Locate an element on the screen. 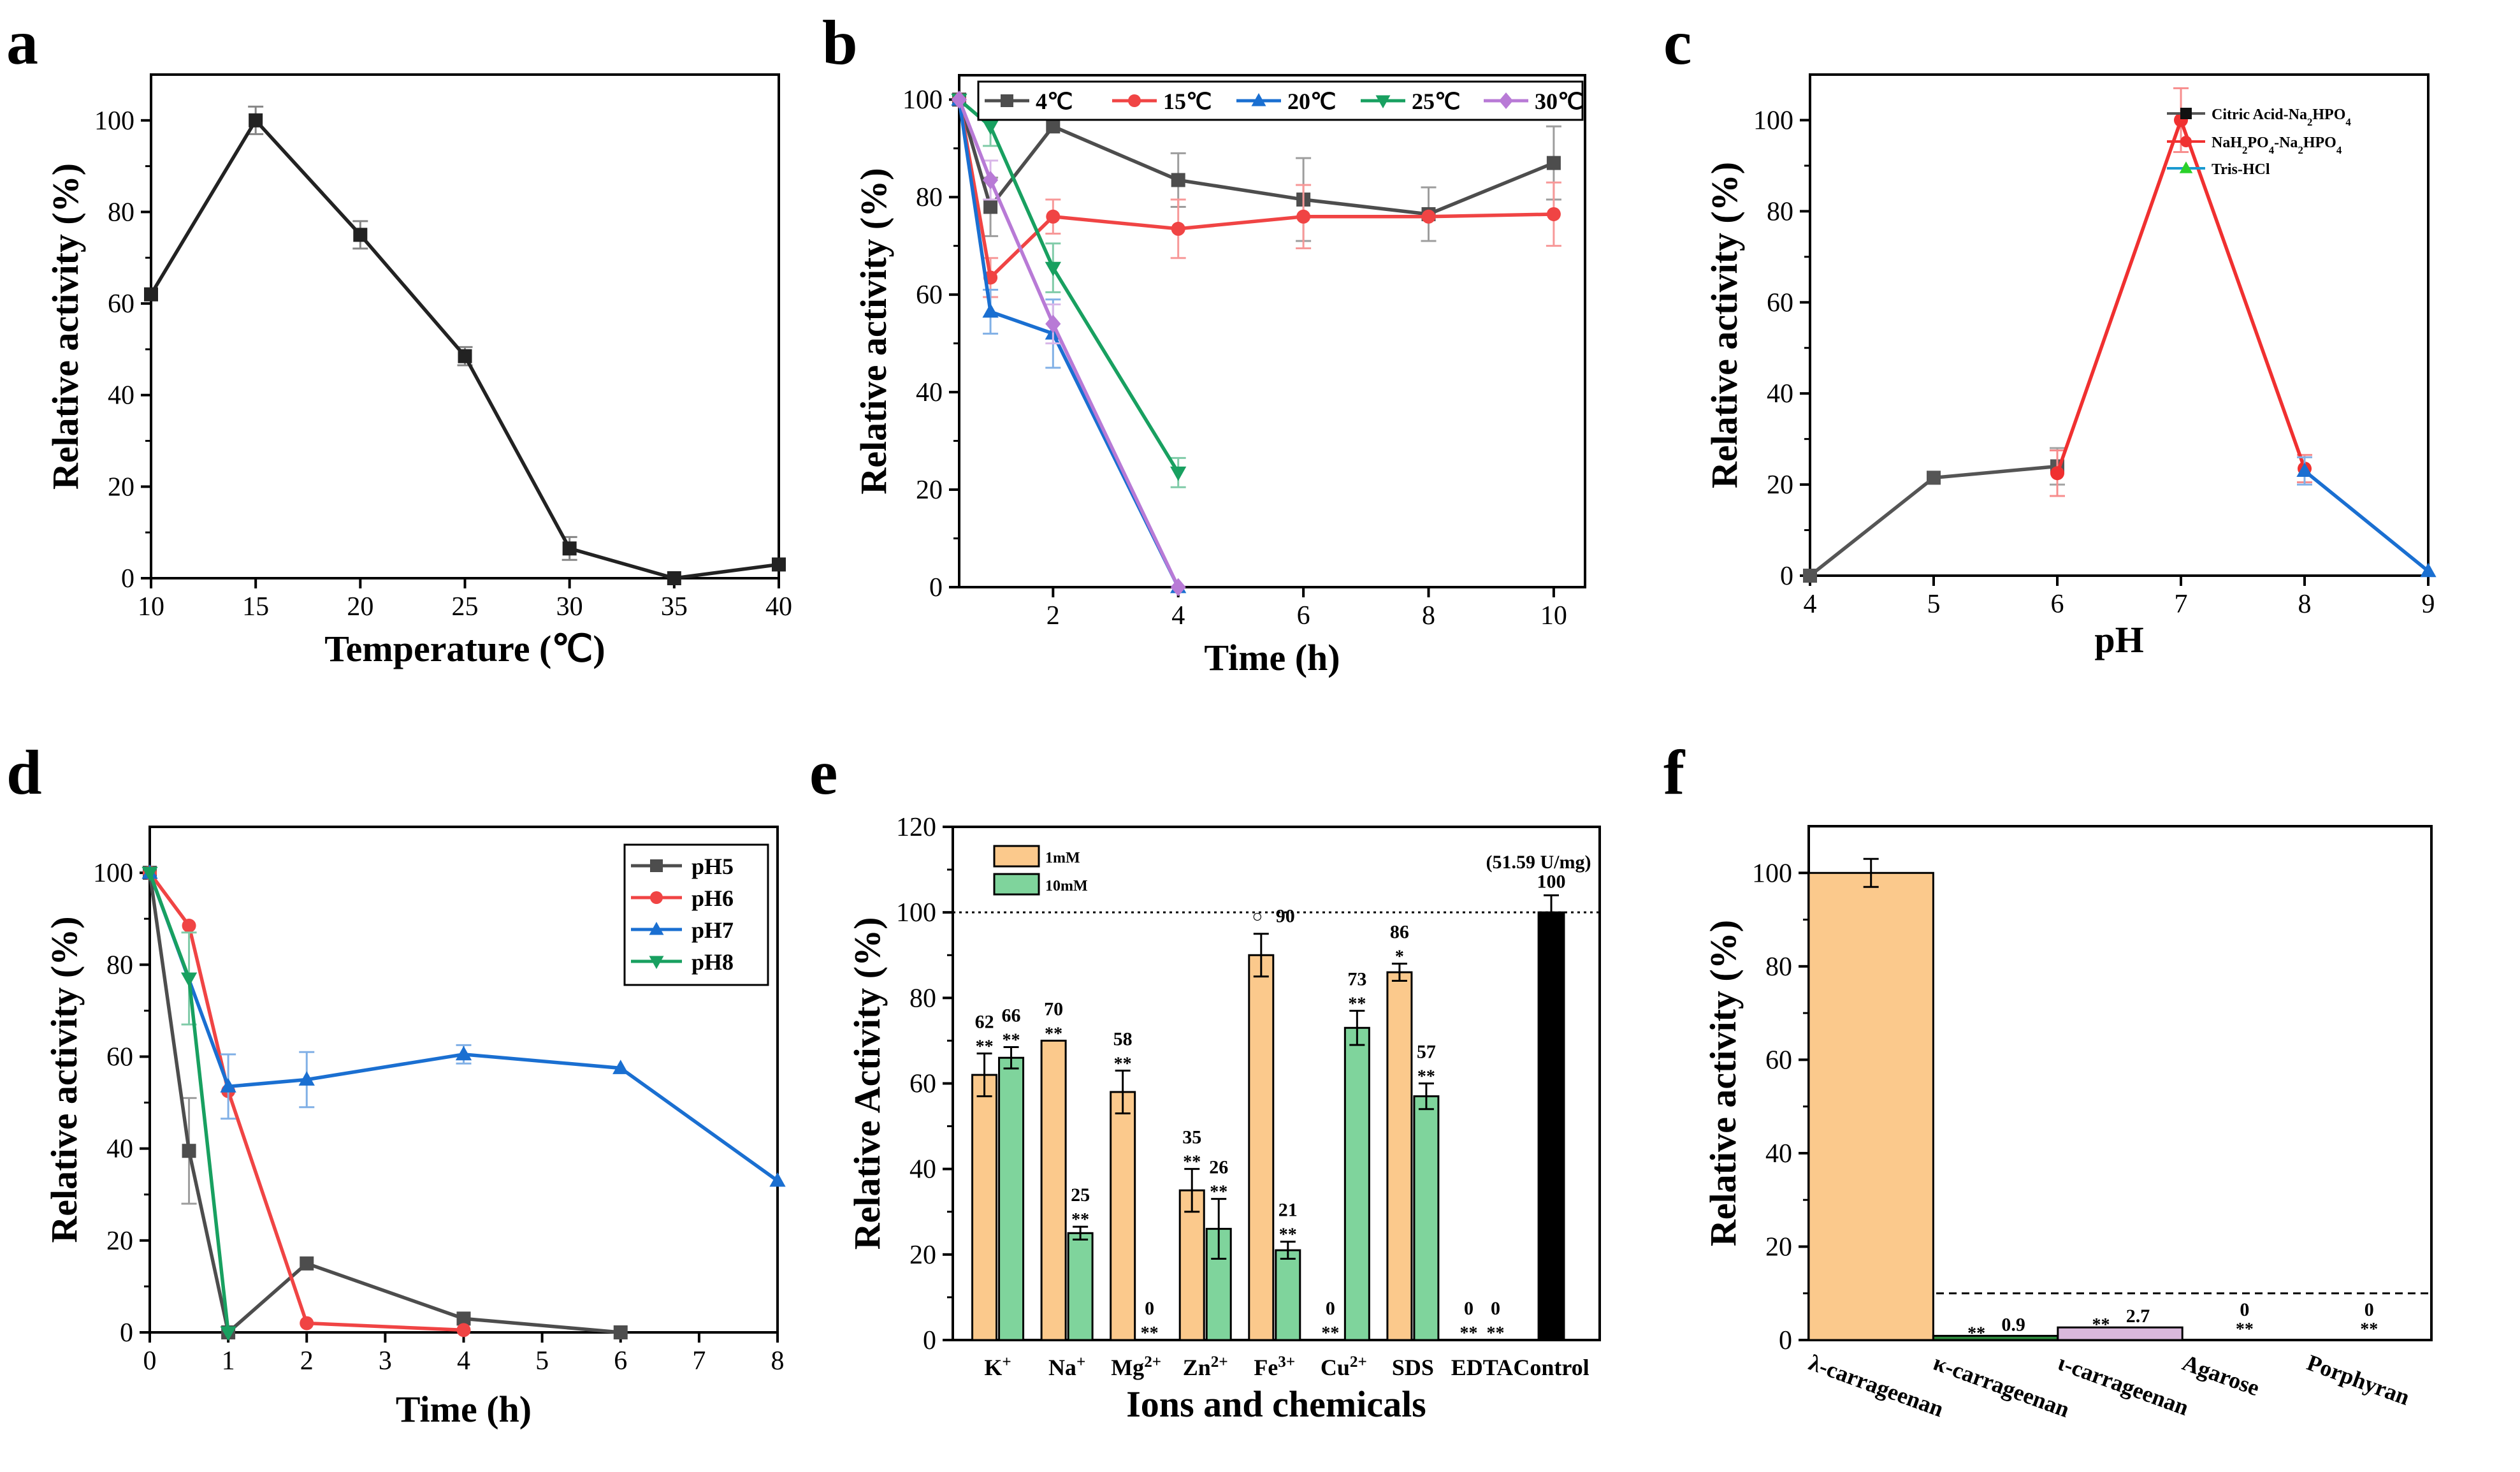 This screenshot has height=1472, width=2520. data-label: 66 is located at coordinates (1011, 1016).